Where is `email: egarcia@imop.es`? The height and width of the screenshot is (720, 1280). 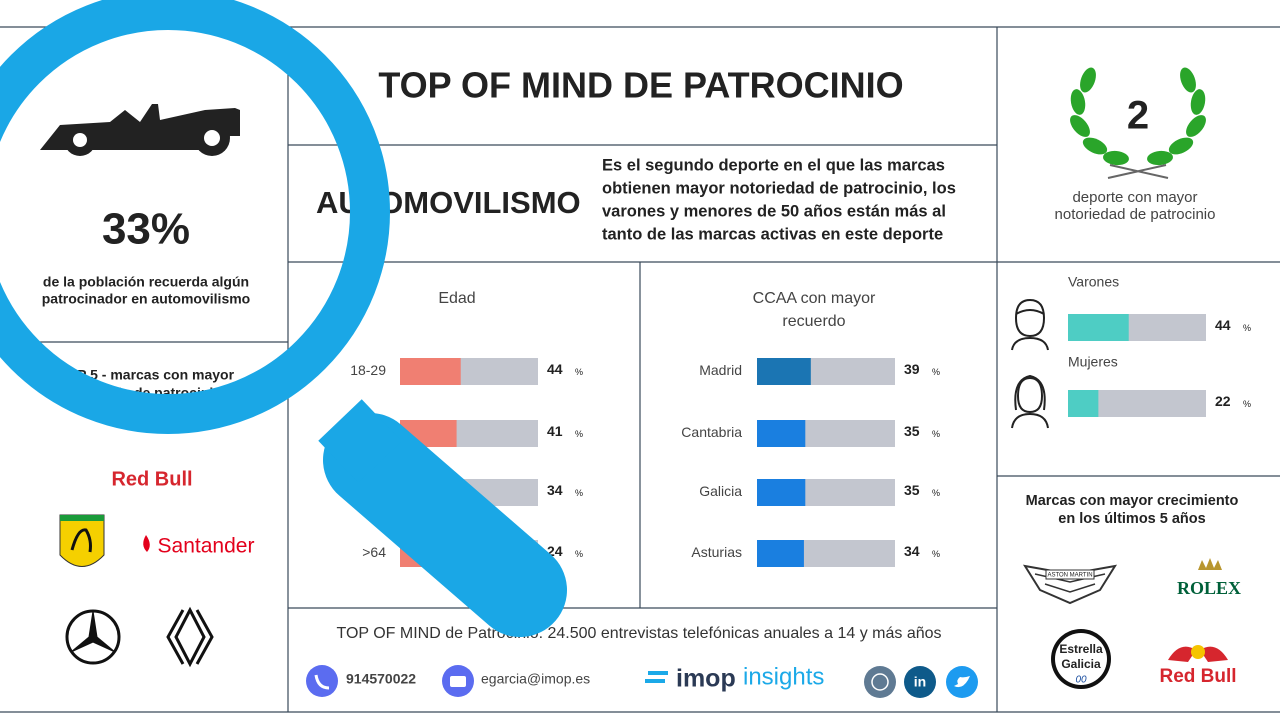
email: egarcia@imop.es is located at coordinates (535, 679).